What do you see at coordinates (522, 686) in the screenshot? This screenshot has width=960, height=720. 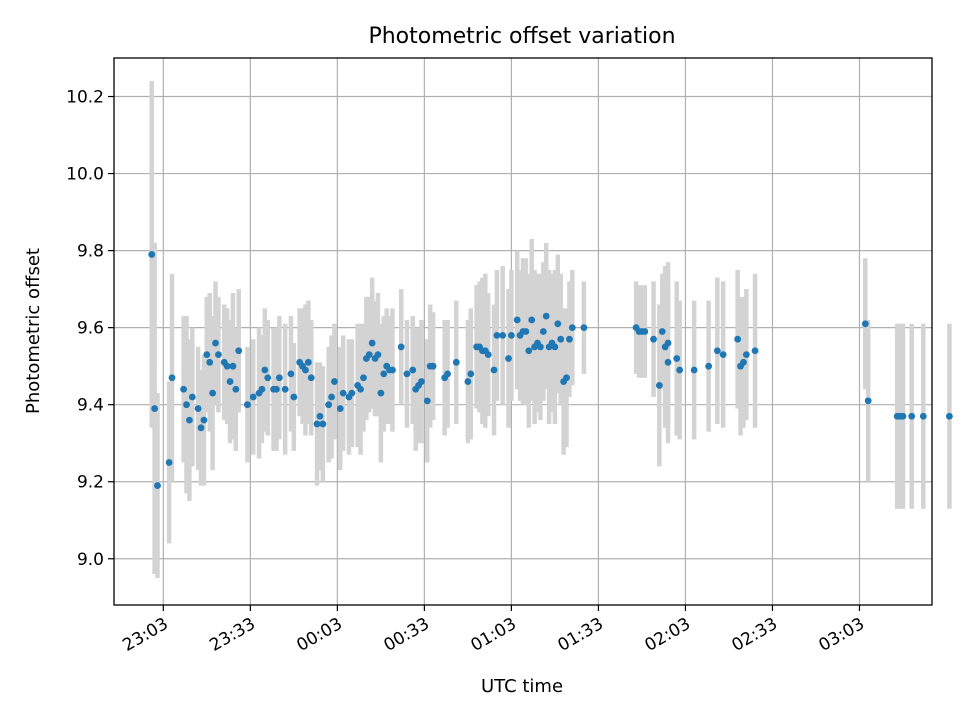 I see `x-axis-label: UTC time` at bounding box center [522, 686].